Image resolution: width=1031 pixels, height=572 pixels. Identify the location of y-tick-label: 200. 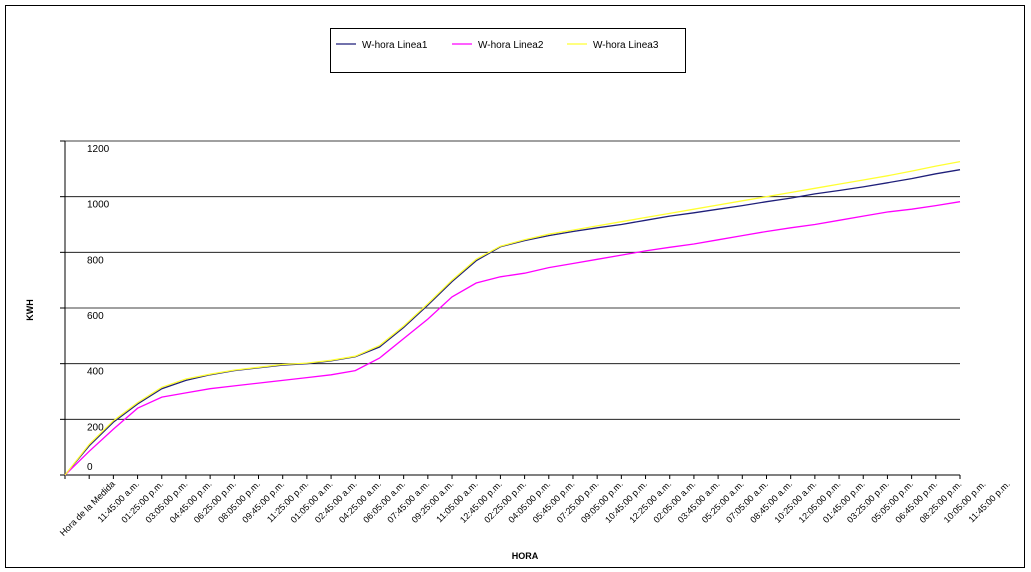
(95, 427).